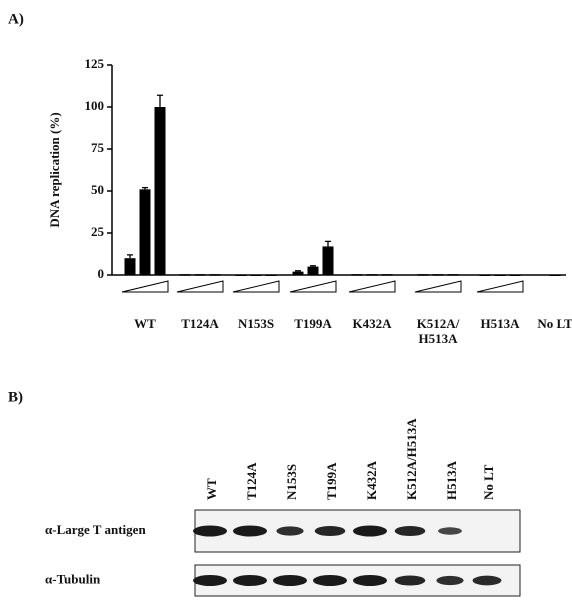 The image size is (572, 607). What do you see at coordinates (554, 323) in the screenshot?
I see `x-tick-label: No LT` at bounding box center [554, 323].